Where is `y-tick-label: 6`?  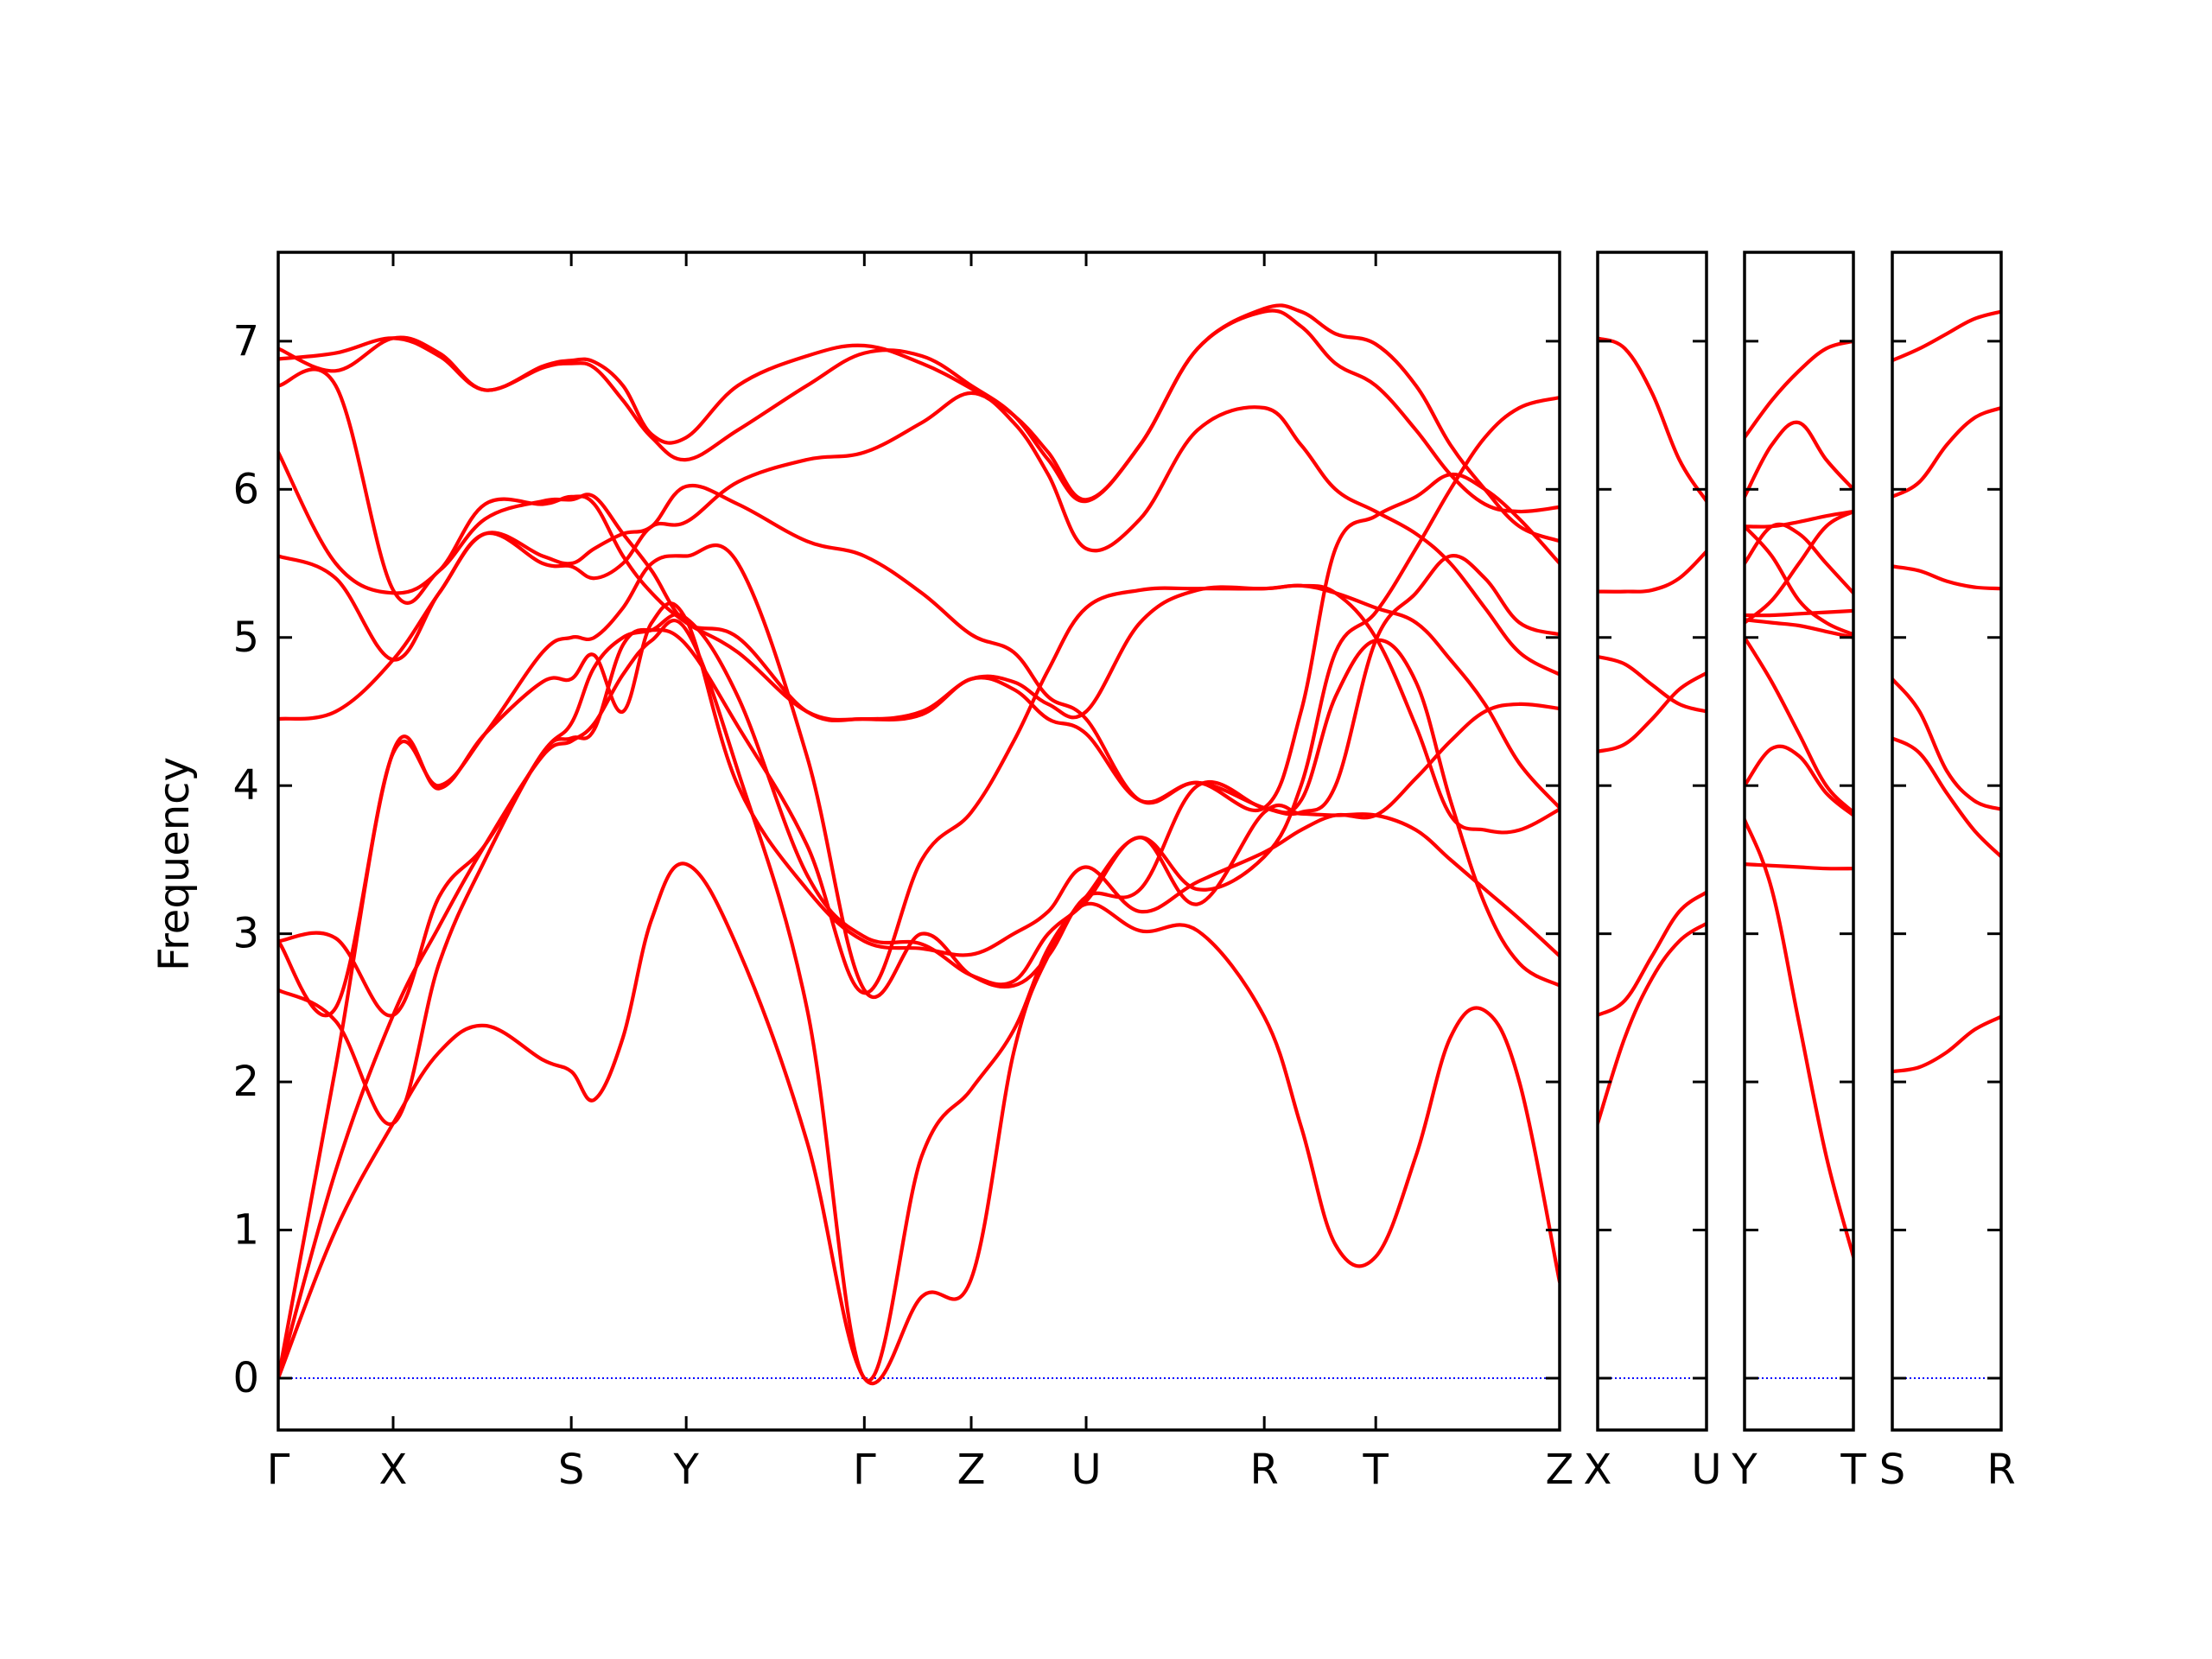
y-tick-label: 6 is located at coordinates (245, 489).